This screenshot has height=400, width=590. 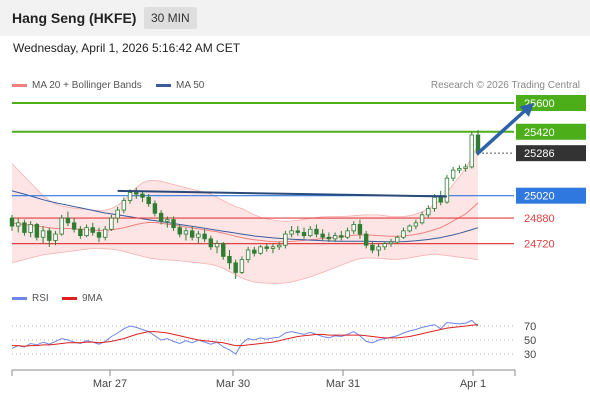 What do you see at coordinates (505, 85) in the screenshot?
I see `copyright-label: Research © 2026 Trading Central` at bounding box center [505, 85].